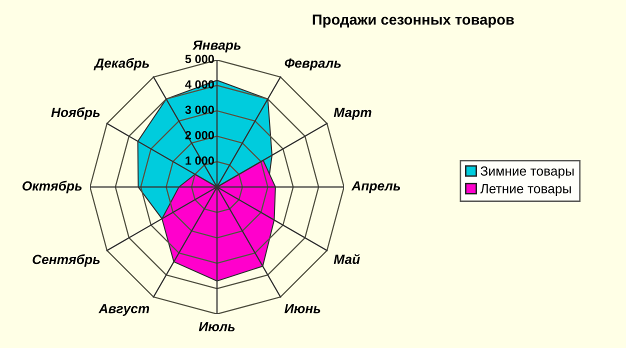  What do you see at coordinates (302, 309) in the screenshot?
I see `spoke-label: Июнь` at bounding box center [302, 309].